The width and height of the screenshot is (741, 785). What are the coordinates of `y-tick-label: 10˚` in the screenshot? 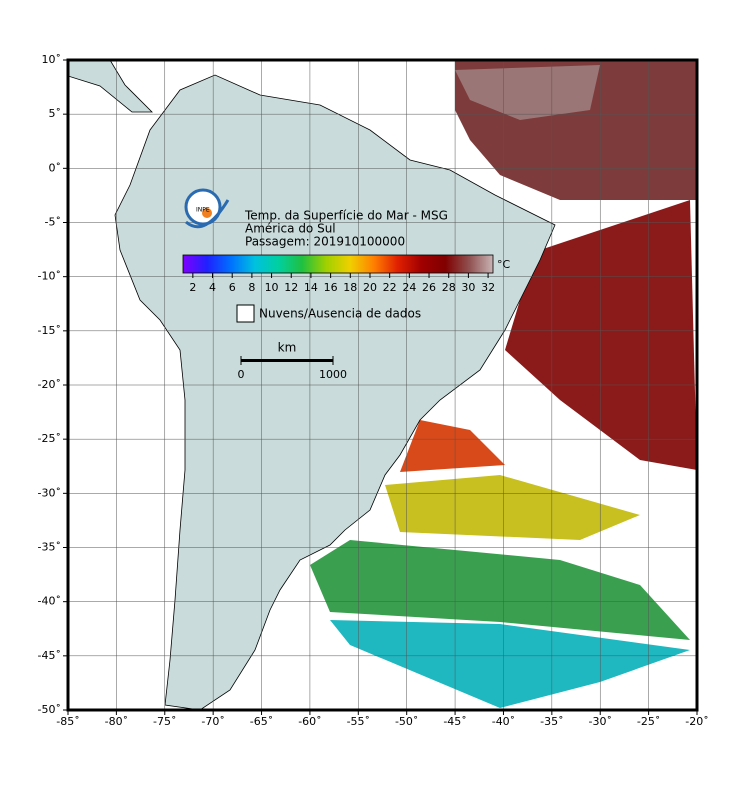 It's located at (52, 59).